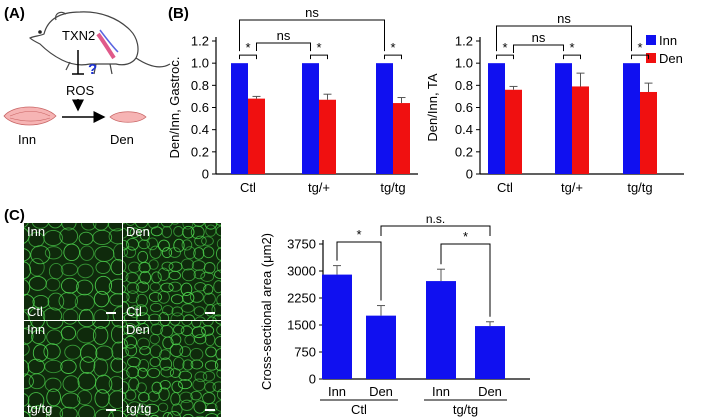  I want to click on y-tick-label: 3750, so click(301, 244).